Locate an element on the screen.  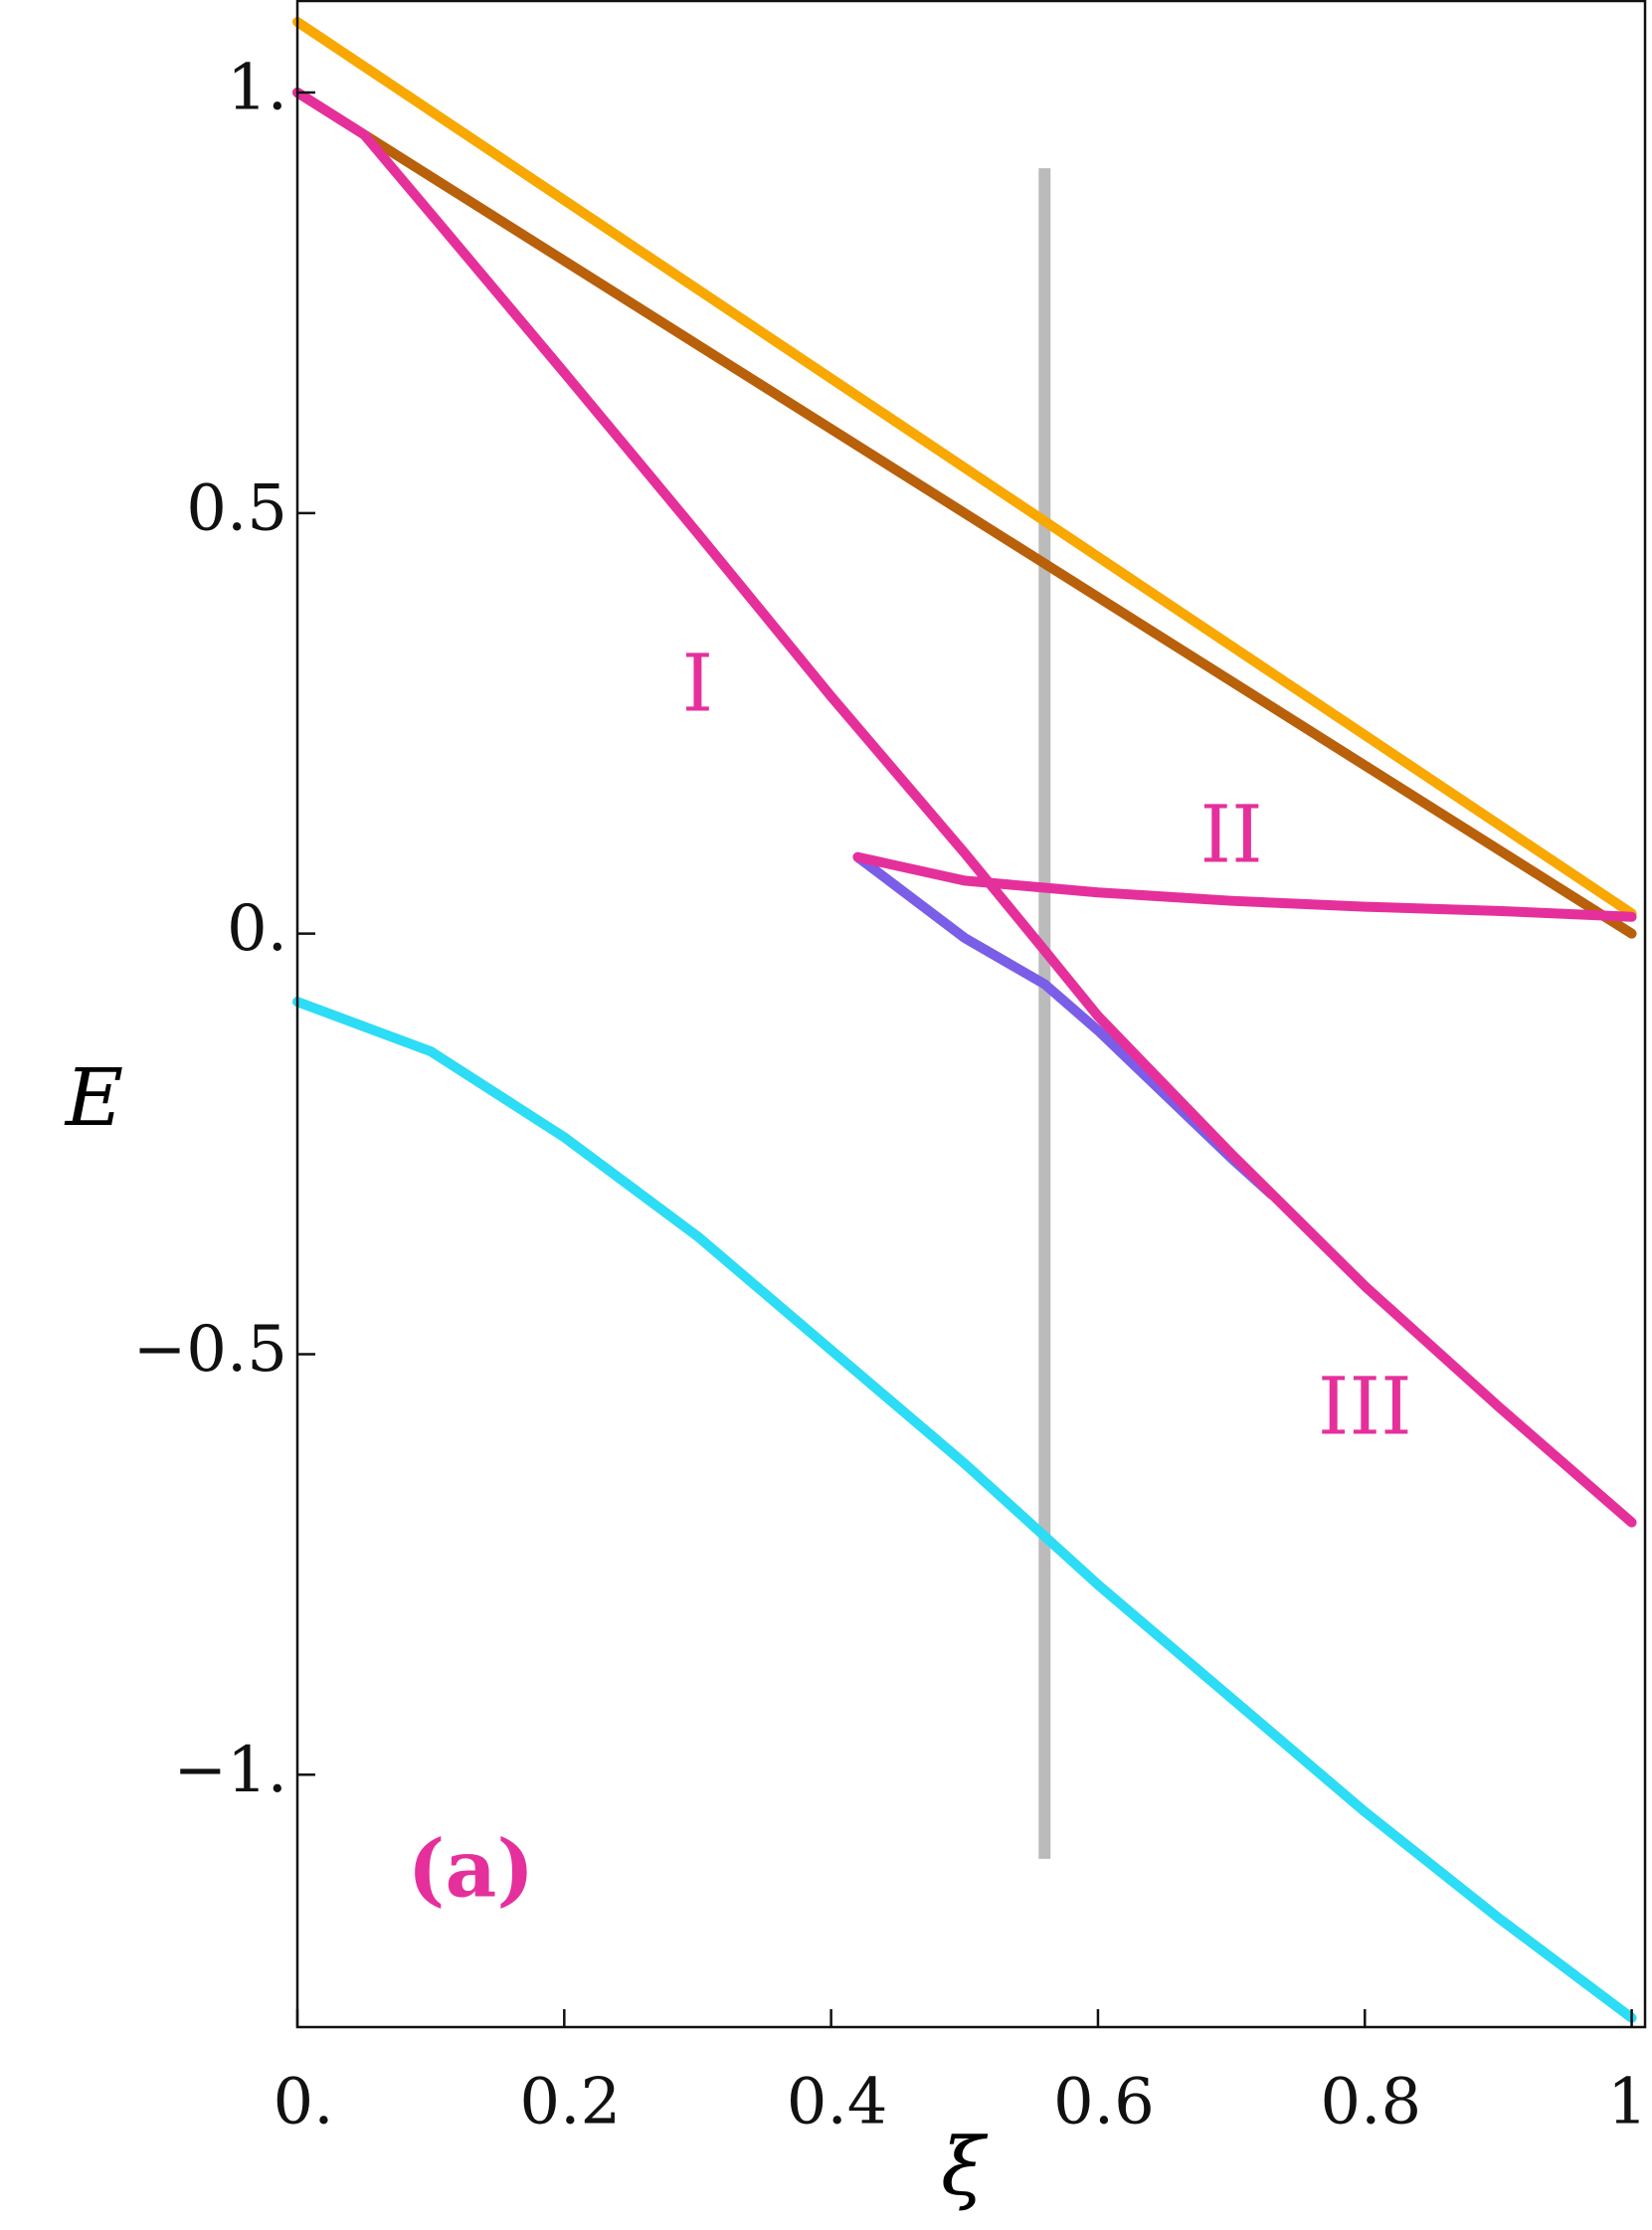
x-tick-label: 0. is located at coordinates (303, 2103).